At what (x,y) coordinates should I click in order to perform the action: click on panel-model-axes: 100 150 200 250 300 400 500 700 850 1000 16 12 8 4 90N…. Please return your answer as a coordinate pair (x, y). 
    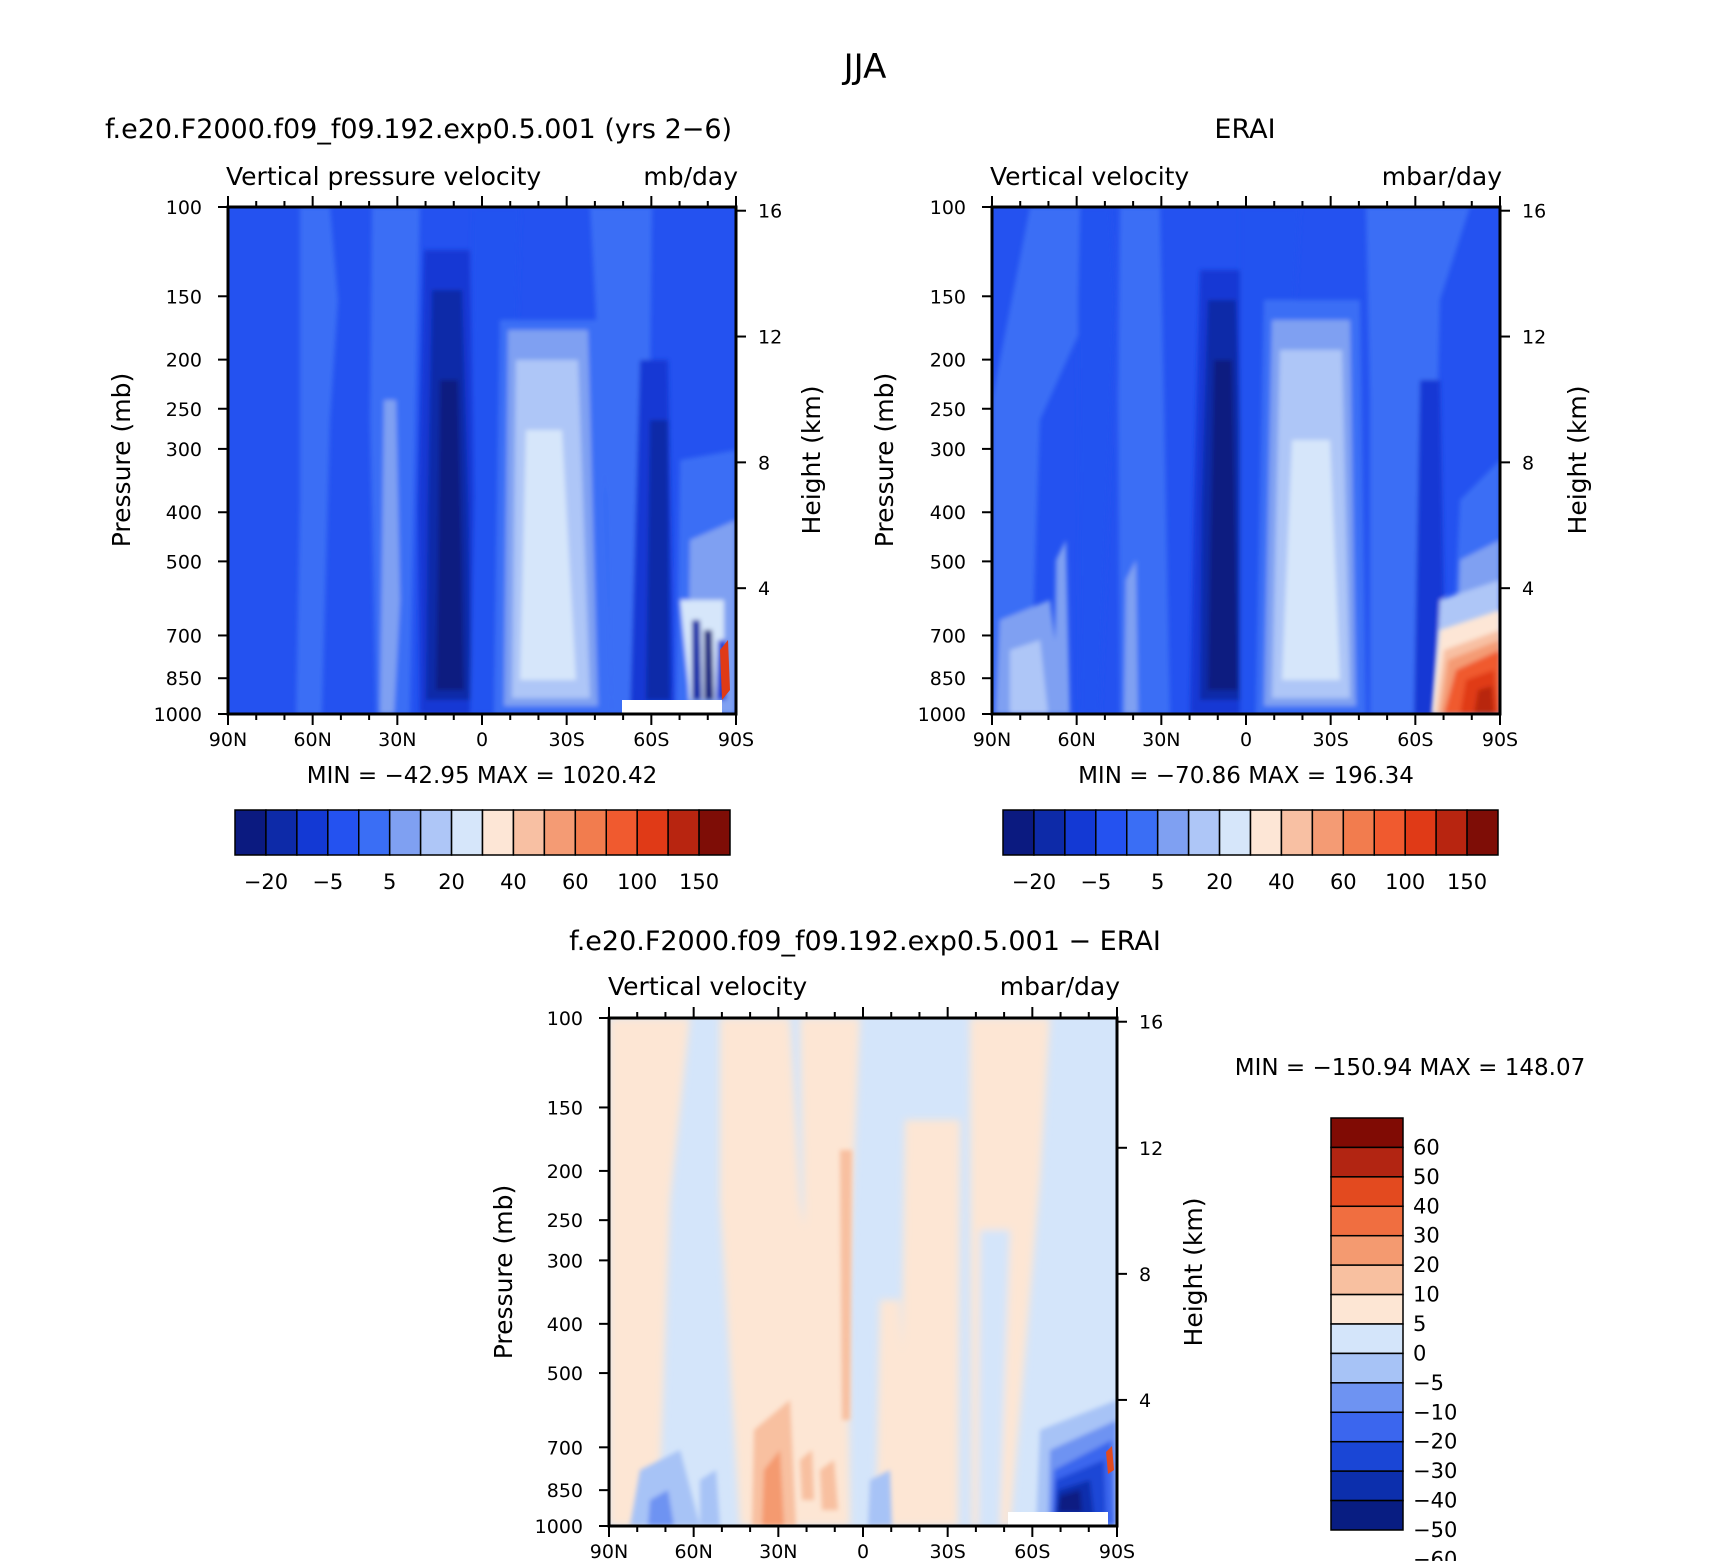
    Looking at the image, I should click on (468, 473).